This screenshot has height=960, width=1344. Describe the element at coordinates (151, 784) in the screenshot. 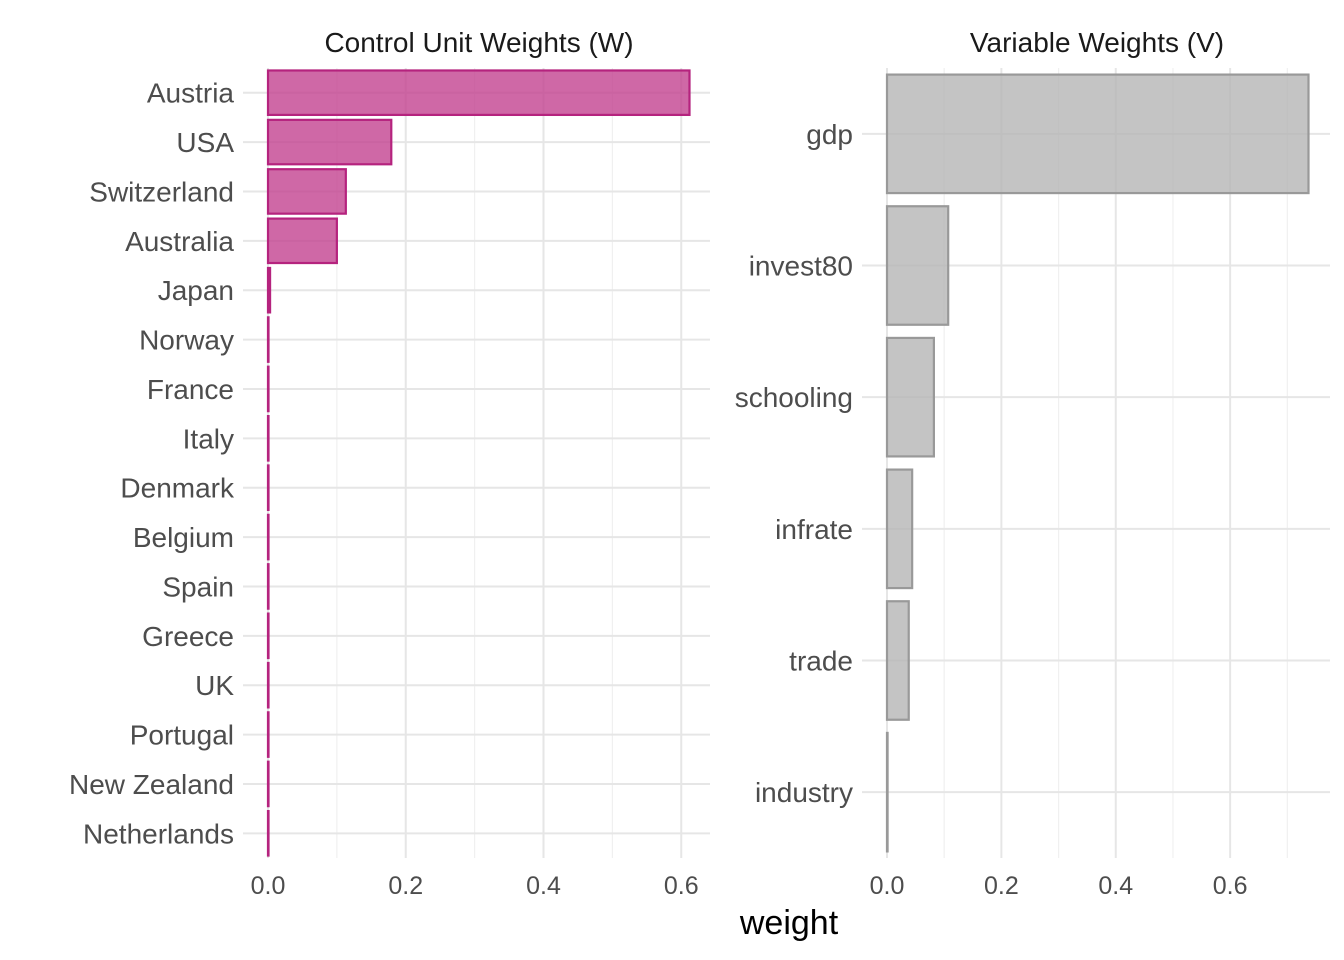

I see `category-label: New Zealand` at that location.